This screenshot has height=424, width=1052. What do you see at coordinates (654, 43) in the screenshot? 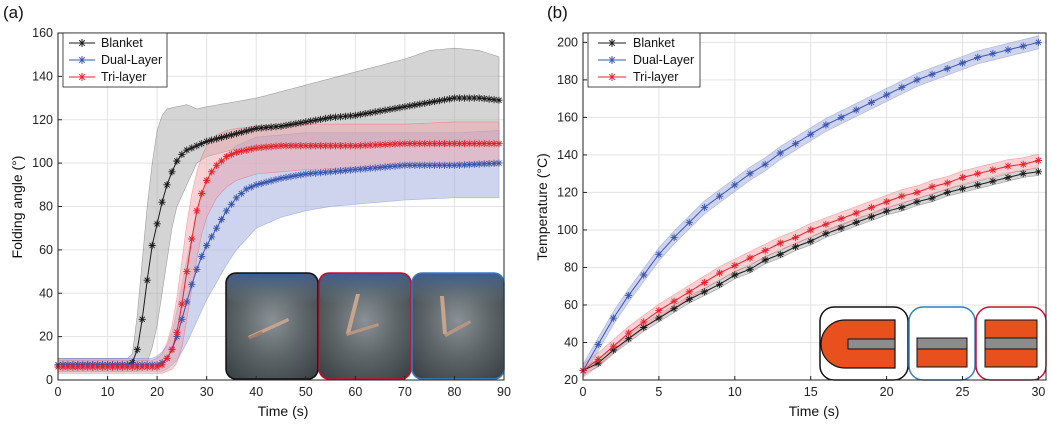
I see `legend-label-blanket-b: Blanket` at bounding box center [654, 43].